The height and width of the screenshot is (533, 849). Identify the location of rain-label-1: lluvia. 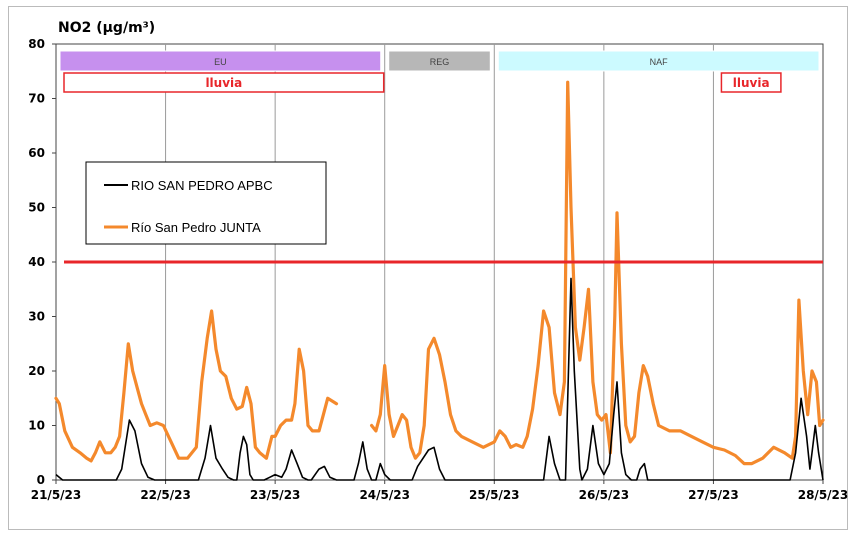
(751, 83).